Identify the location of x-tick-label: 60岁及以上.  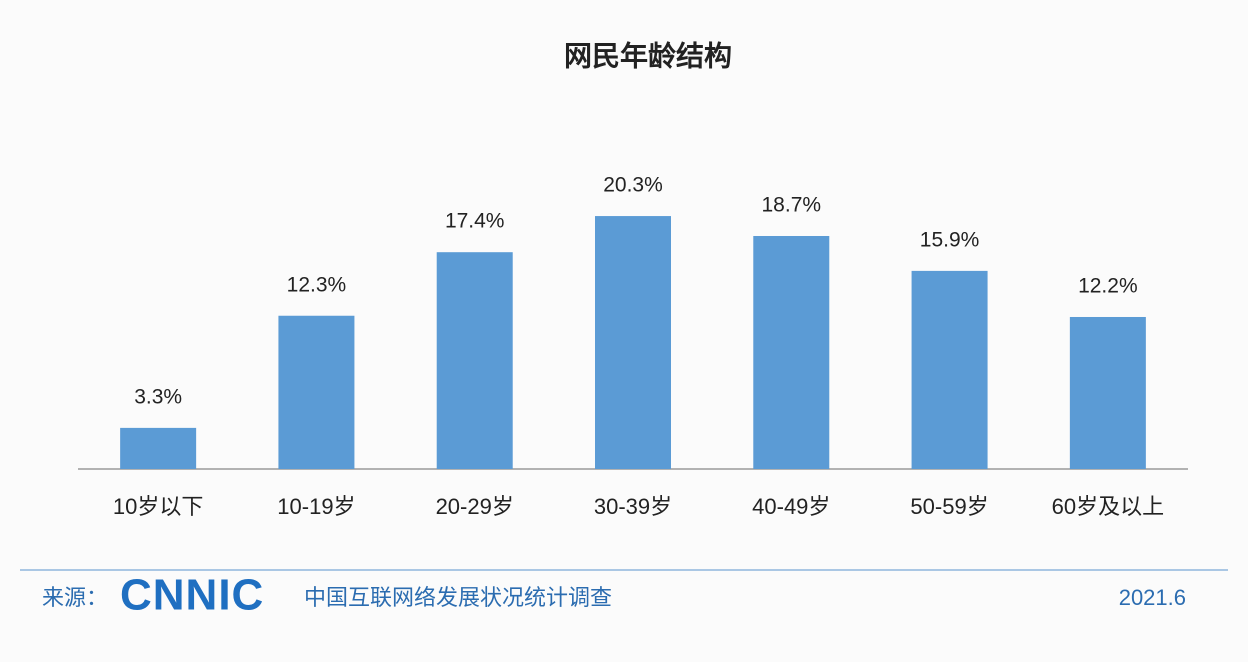
(1108, 506).